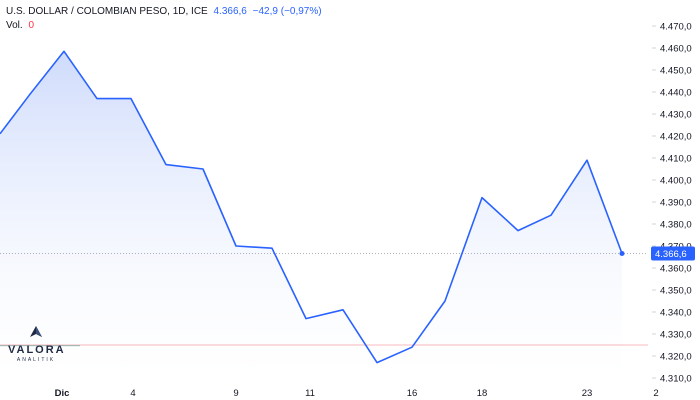 Image resolution: width=700 pixels, height=400 pixels. Describe the element at coordinates (310, 393) in the screenshot. I see `x-tick-label: 11` at that location.